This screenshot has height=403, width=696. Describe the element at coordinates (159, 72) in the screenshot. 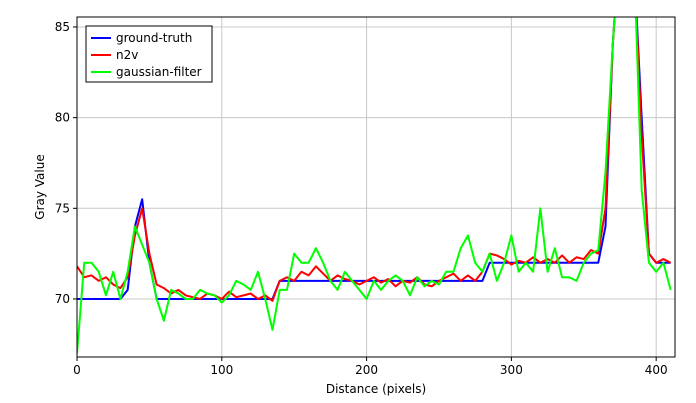

I see `legend-label: gaussian-filter` at that location.